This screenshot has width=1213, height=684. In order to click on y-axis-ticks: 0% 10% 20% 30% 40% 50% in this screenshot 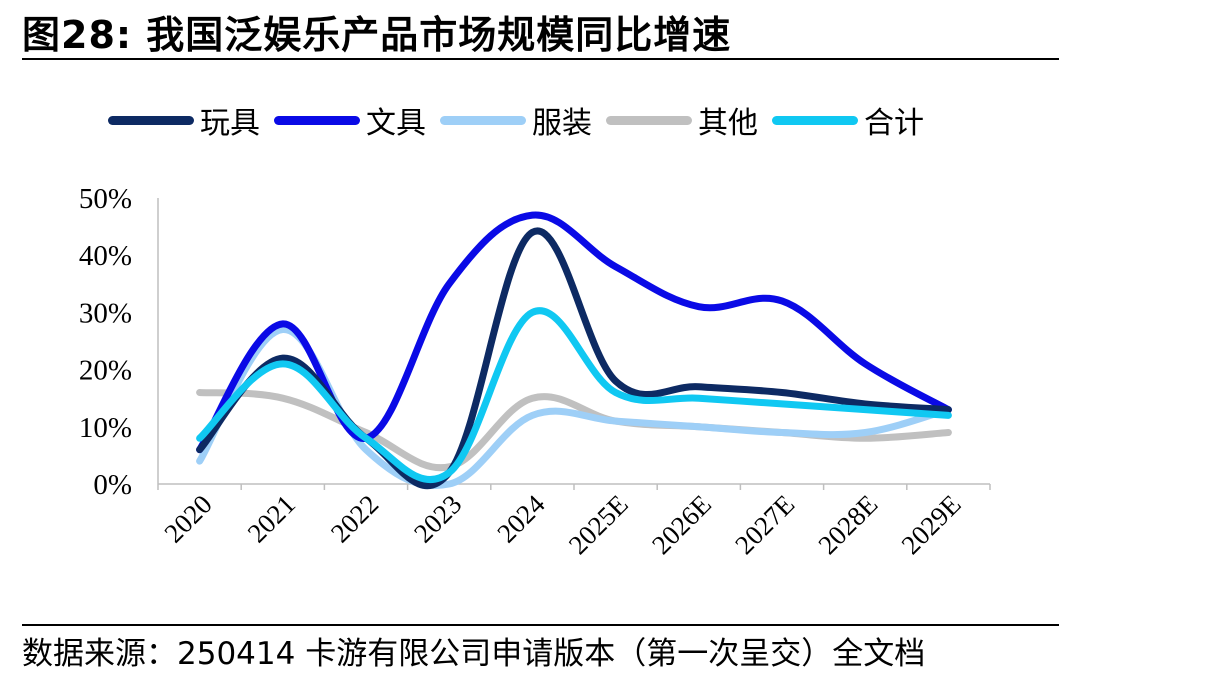, I will do `click(105, 342)`.